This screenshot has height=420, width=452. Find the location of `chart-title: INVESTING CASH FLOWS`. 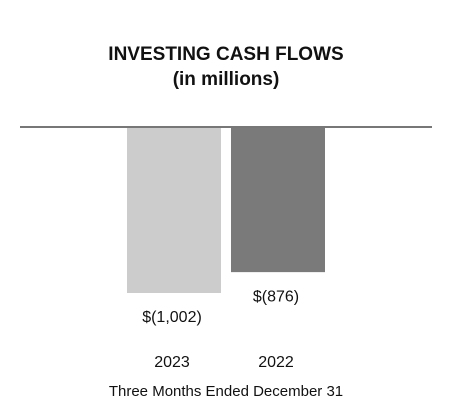

chart-title: INVESTING CASH FLOWS is located at coordinates (225, 54).